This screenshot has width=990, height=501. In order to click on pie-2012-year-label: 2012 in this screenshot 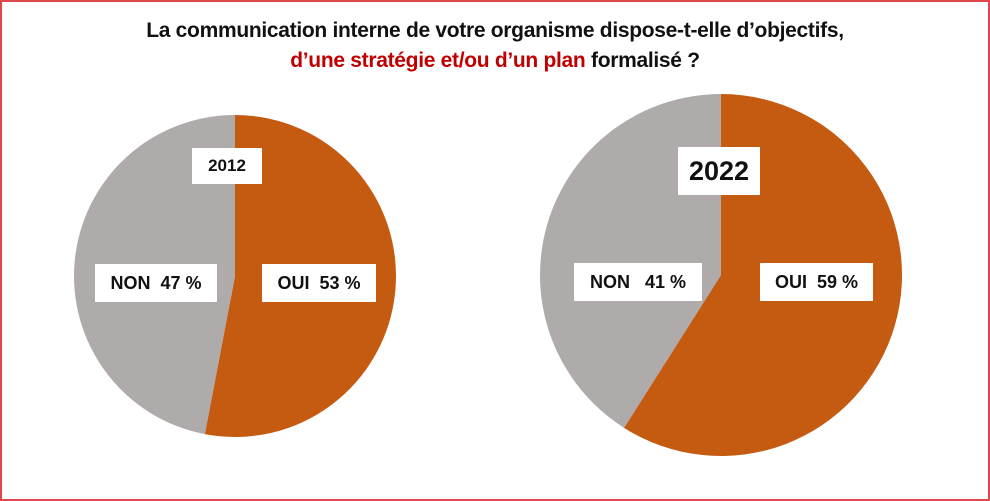, I will do `click(227, 166)`.